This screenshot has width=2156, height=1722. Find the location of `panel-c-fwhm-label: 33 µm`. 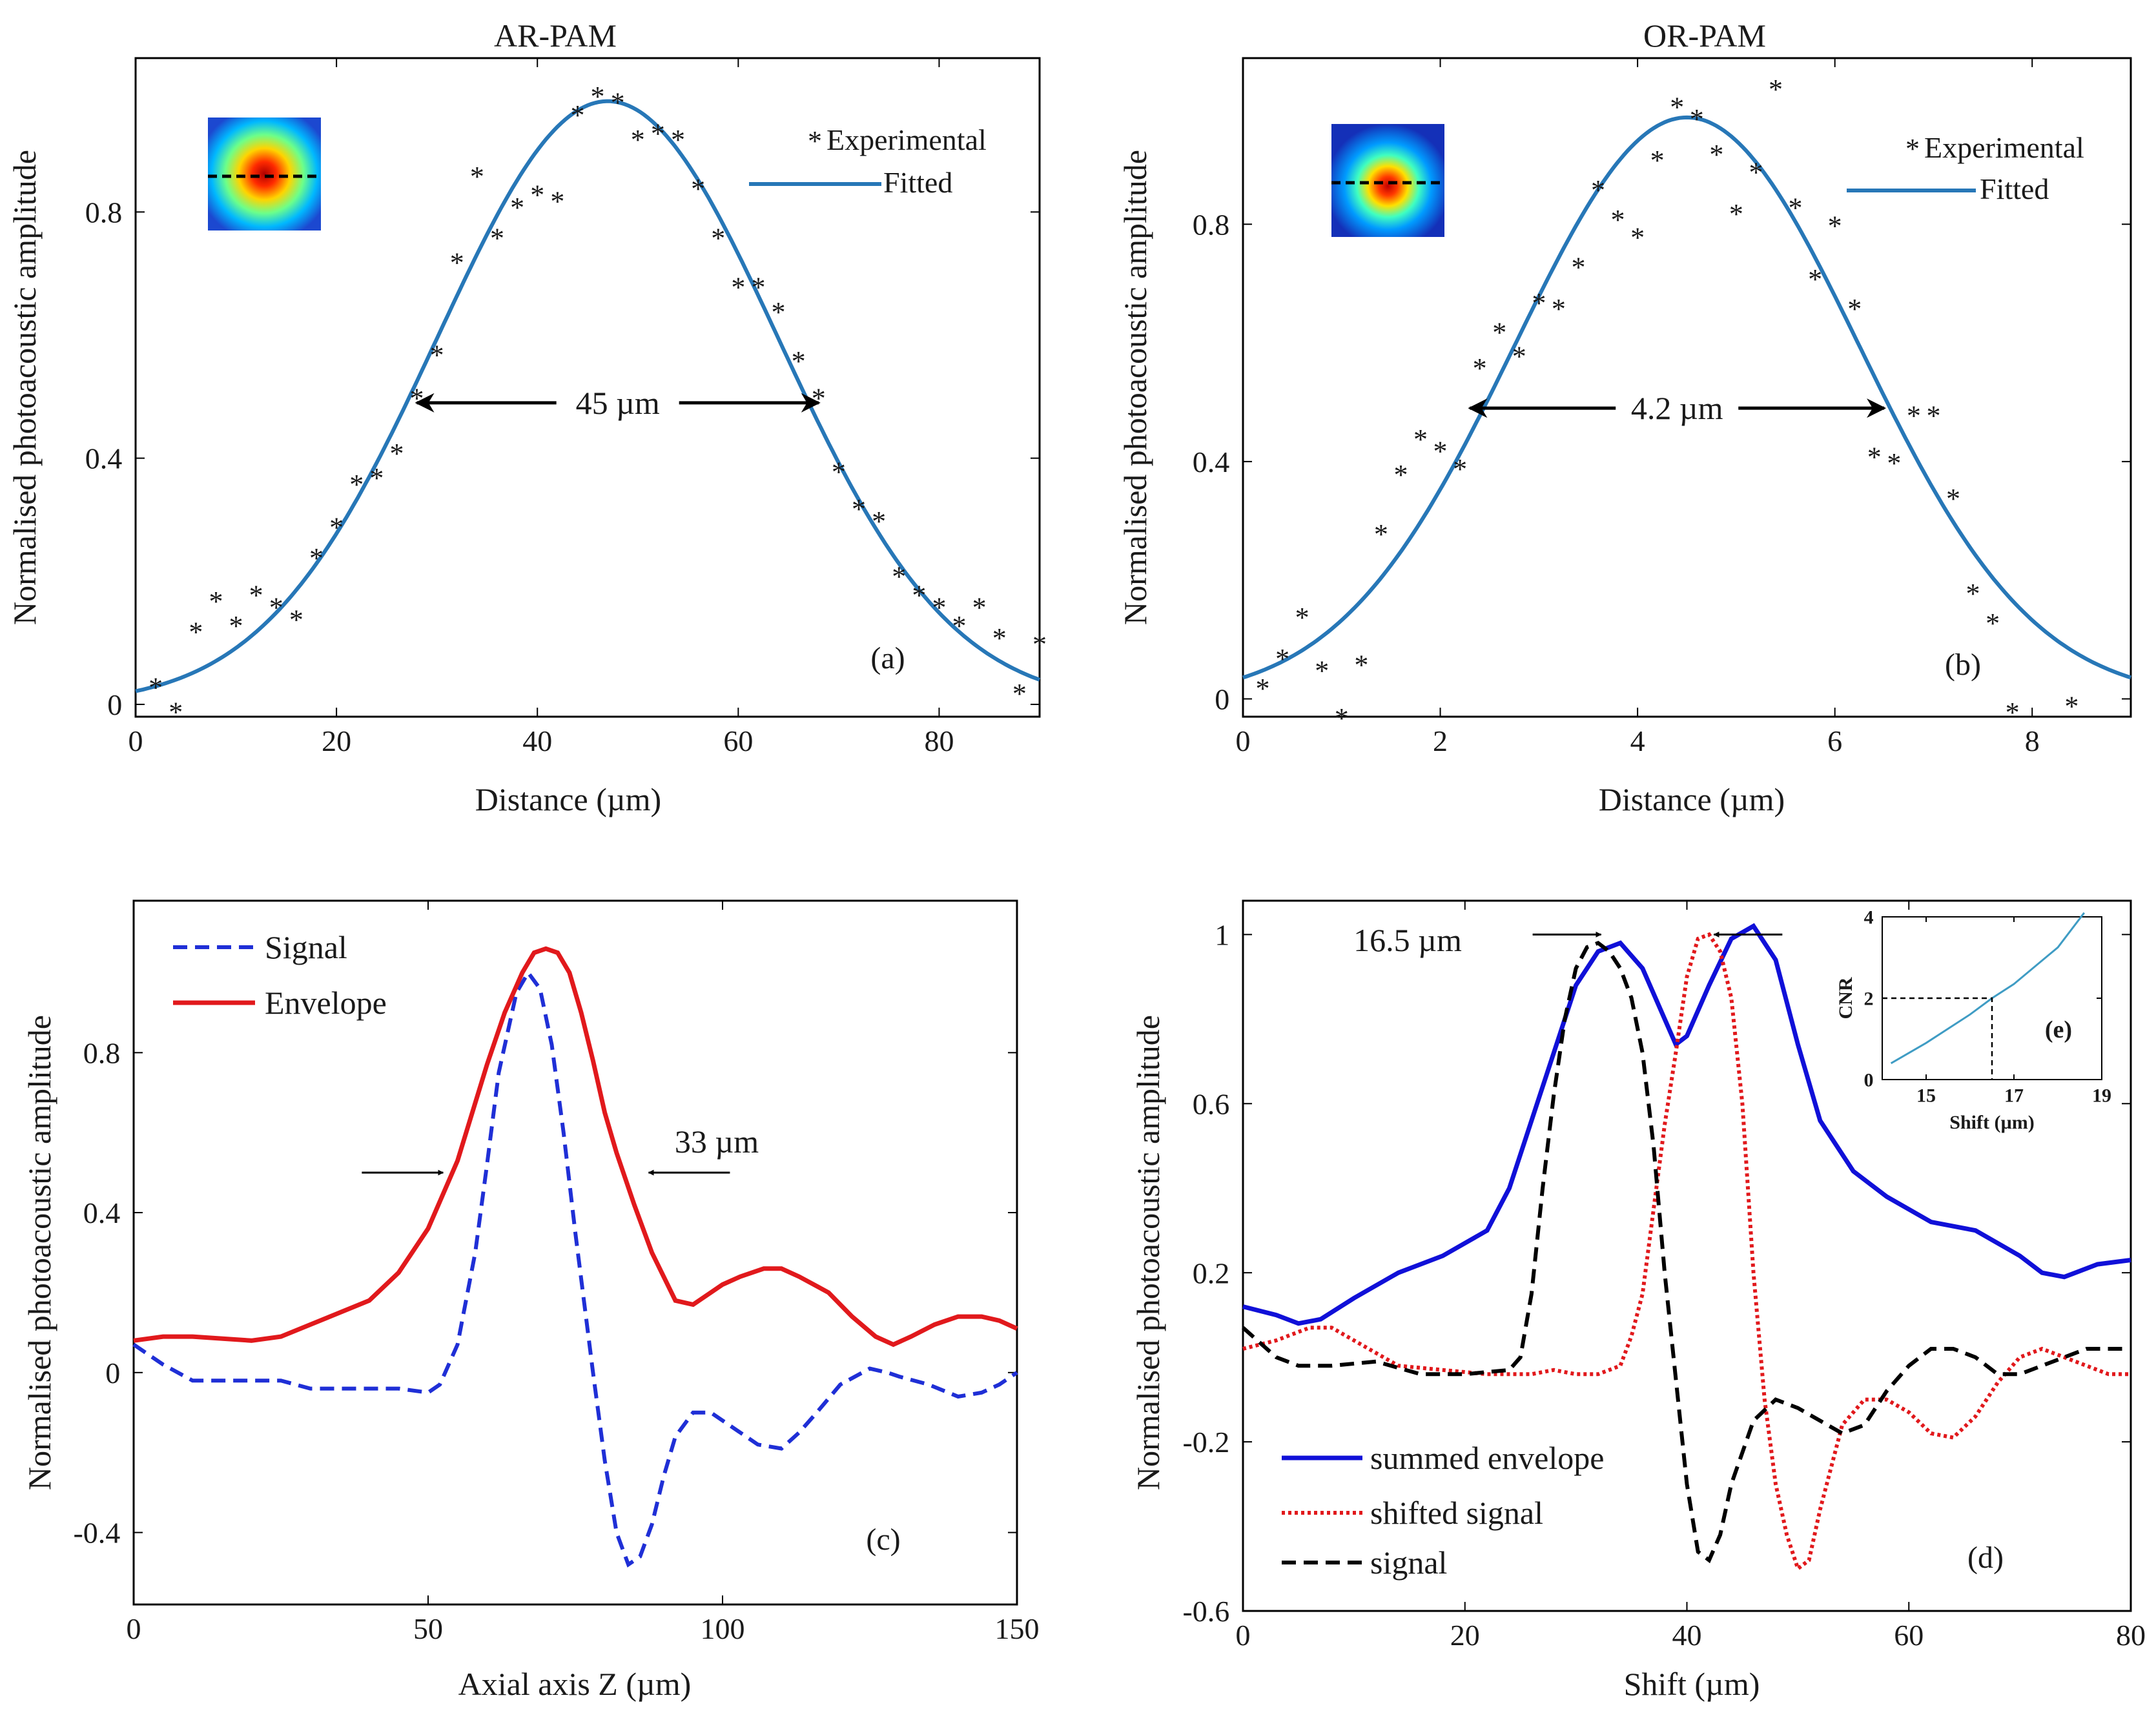

panel-c-fwhm-label: 33 µm is located at coordinates (717, 1141).